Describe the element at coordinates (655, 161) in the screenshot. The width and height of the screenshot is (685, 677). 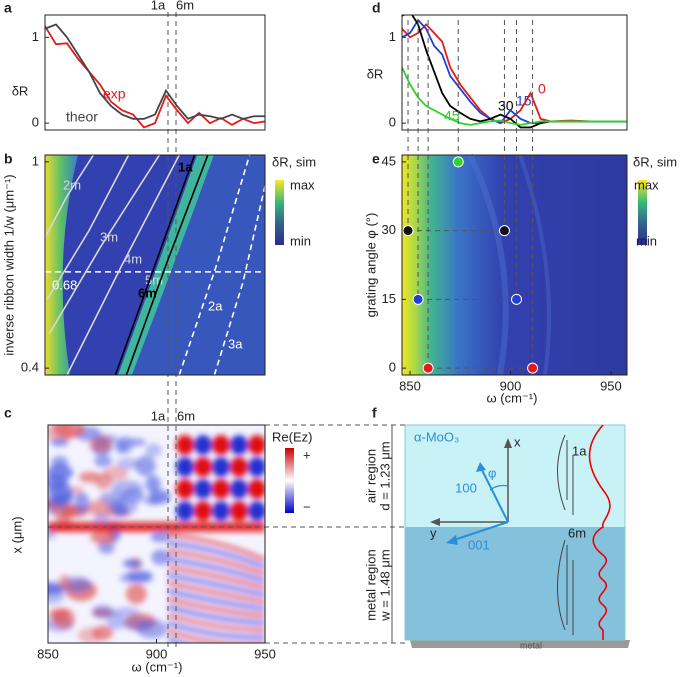
I see `colorbar-title: δR, sim` at that location.